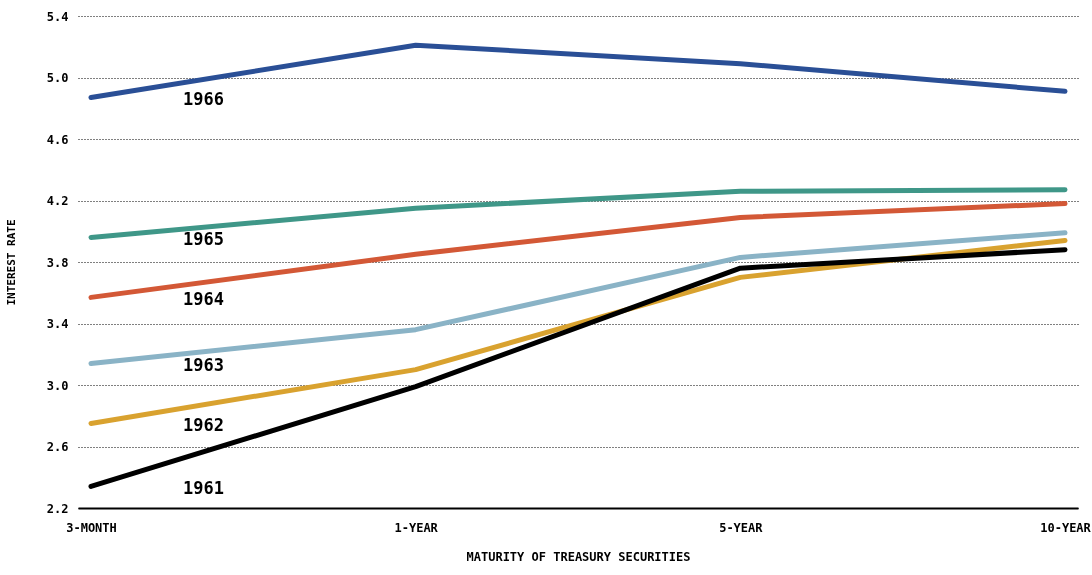 This screenshot has height=575, width=1092. I want to click on series-label: 1965, so click(203, 239).